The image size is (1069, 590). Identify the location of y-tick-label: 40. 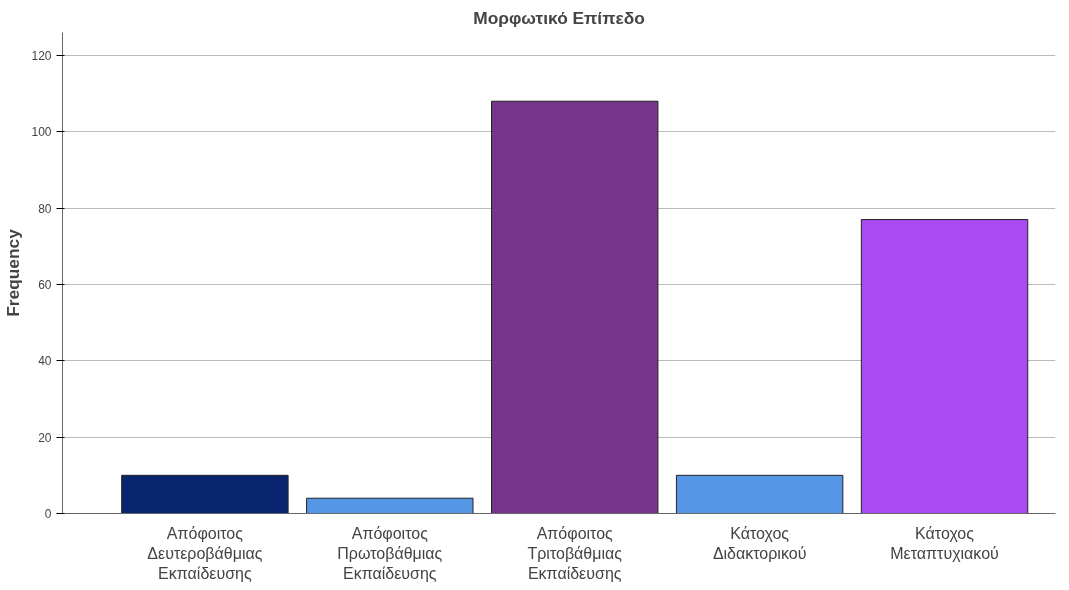
(45, 361).